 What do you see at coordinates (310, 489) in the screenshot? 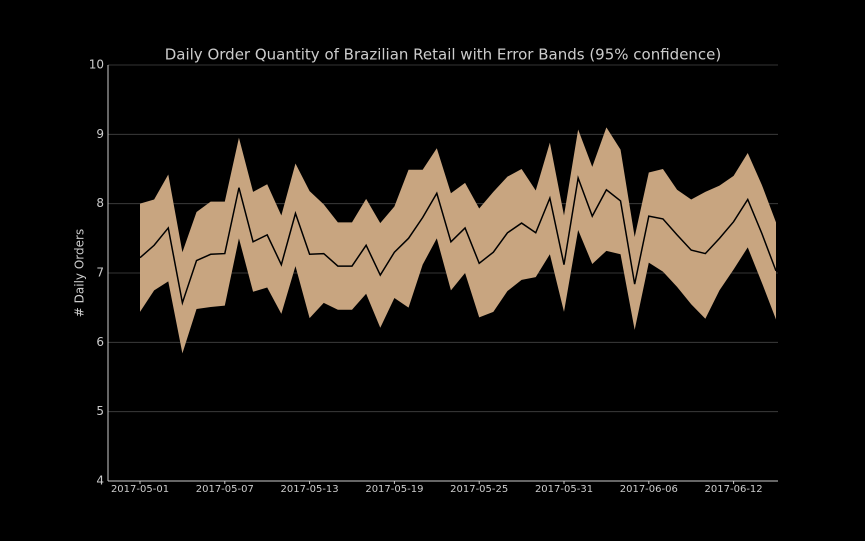
I see `x-tick-label: 2017-05-13` at bounding box center [310, 489].